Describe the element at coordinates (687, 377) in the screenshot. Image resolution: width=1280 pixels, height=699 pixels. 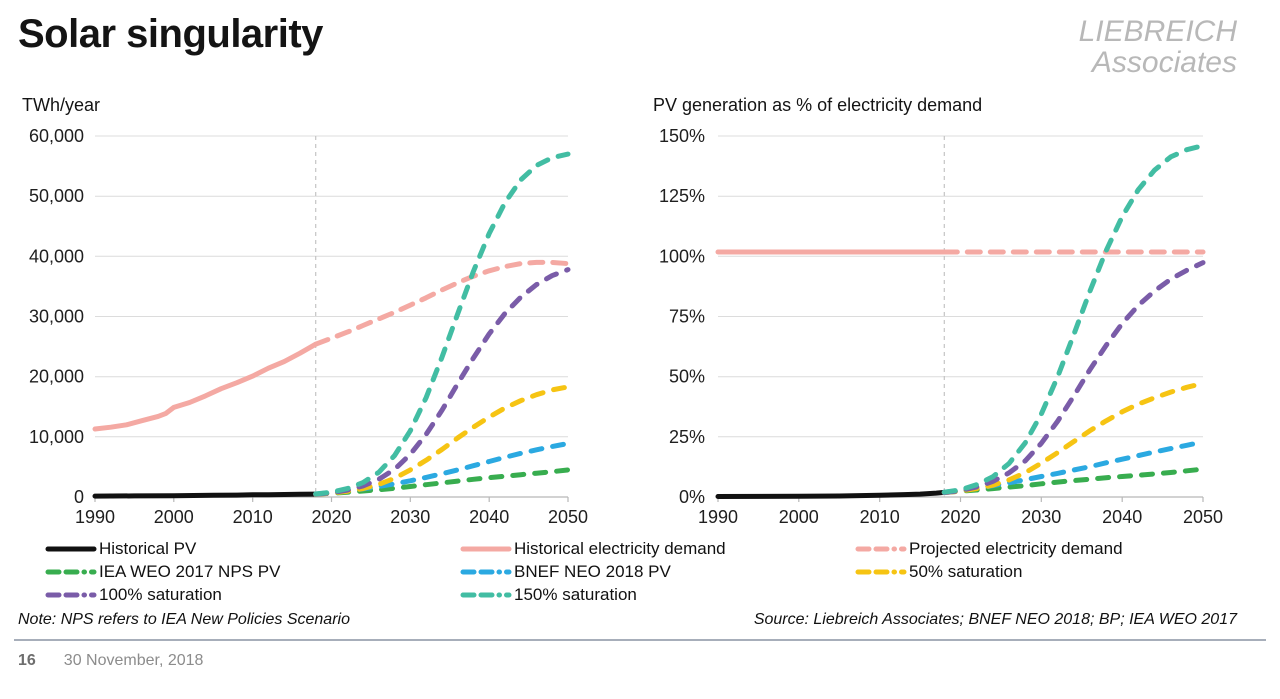
I see `y-tick-label: 50%` at that location.